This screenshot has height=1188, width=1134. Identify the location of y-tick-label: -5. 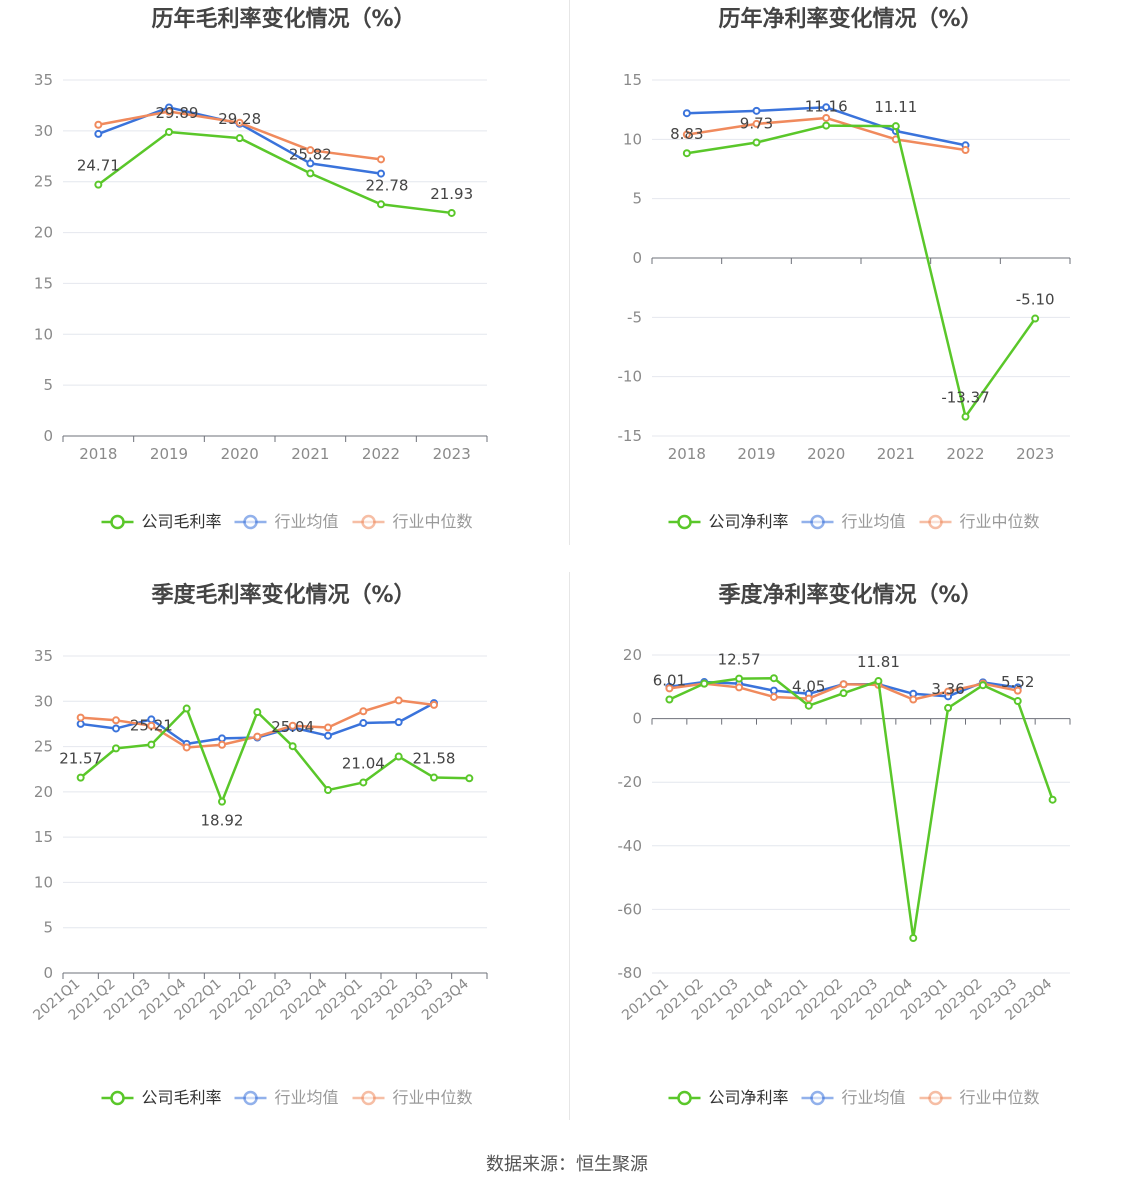
(634, 317).